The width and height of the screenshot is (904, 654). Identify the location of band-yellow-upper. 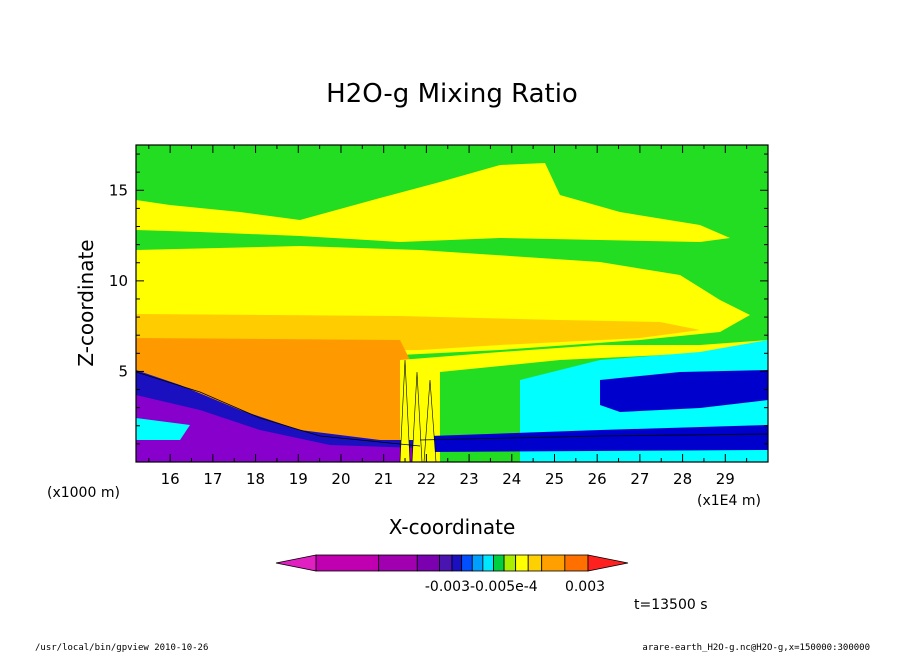
(433, 202).